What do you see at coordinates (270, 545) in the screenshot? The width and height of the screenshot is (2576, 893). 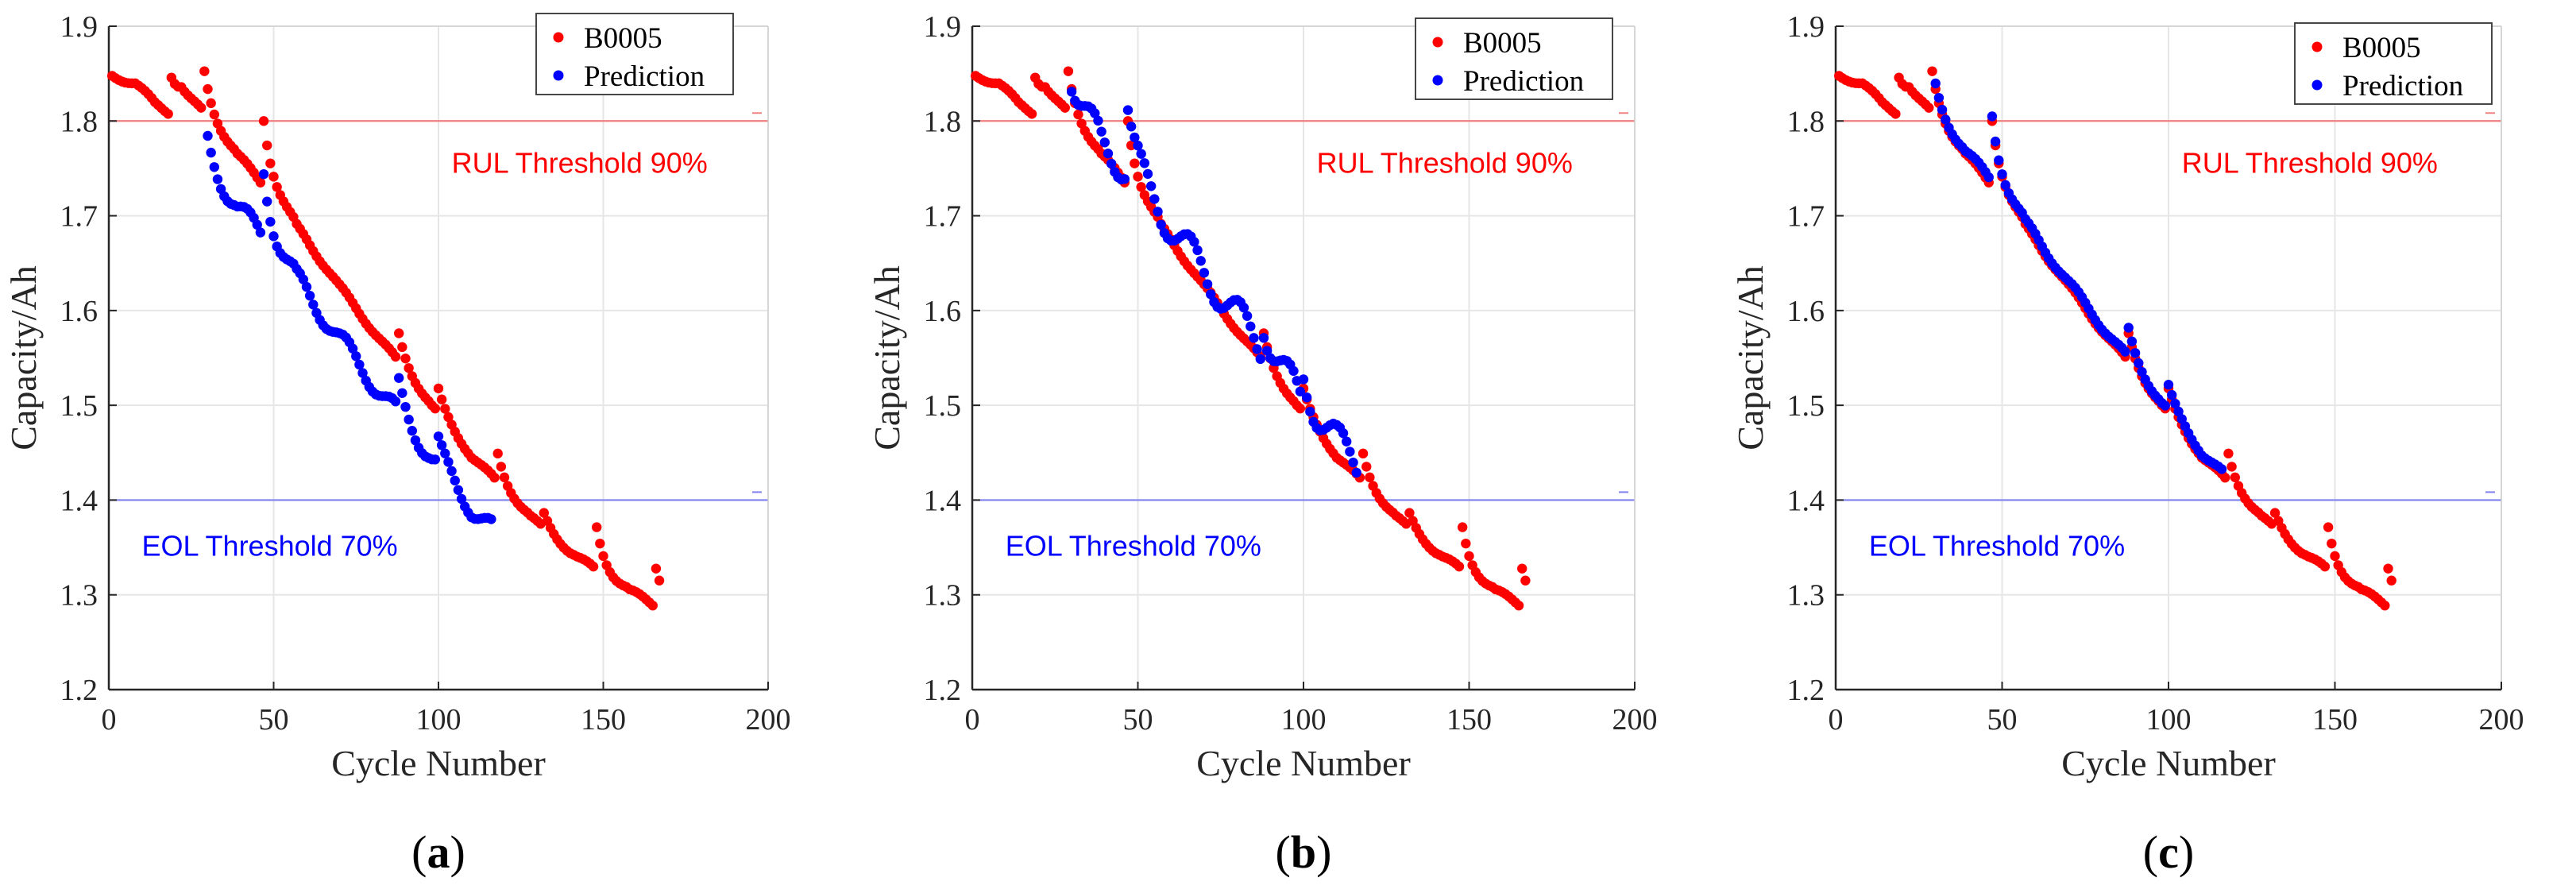 I see `eol-threshold-label: EOL Threshold 70%` at bounding box center [270, 545].